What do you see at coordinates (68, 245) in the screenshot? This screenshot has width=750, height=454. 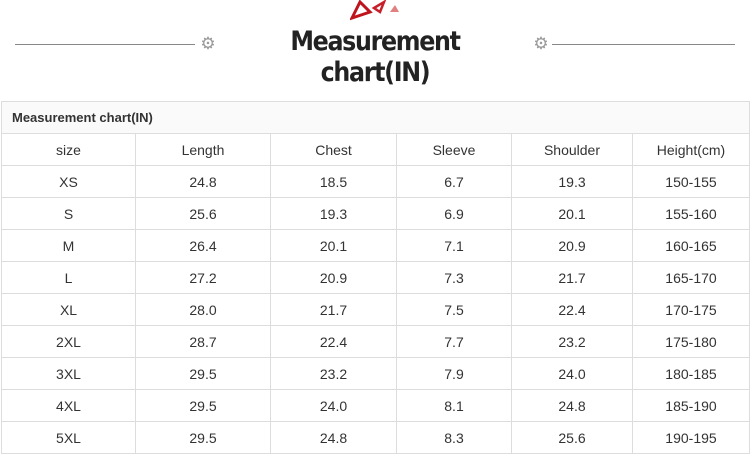 I see `table-cell: M` at bounding box center [68, 245].